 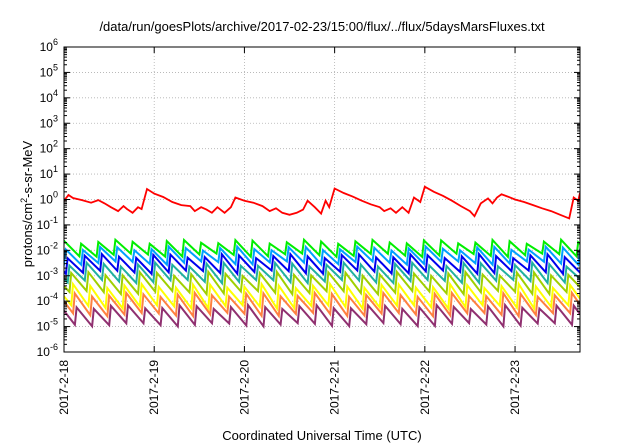 What do you see at coordinates (49, 172) in the screenshot?
I see `y-tick-label: 10¹` at bounding box center [49, 172].